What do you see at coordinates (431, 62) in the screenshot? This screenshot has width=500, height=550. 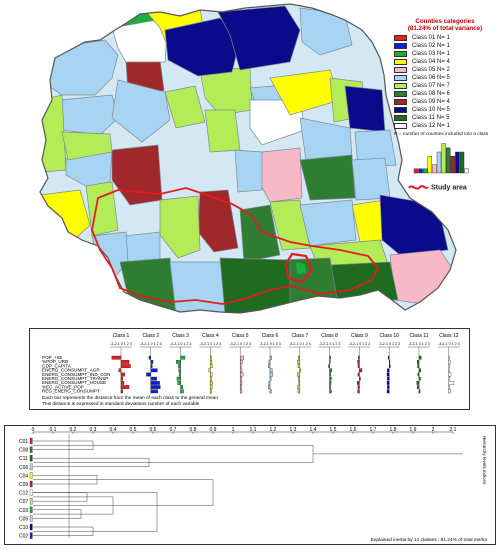 I see `legend-label: Class 04 N= 4` at bounding box center [431, 62].